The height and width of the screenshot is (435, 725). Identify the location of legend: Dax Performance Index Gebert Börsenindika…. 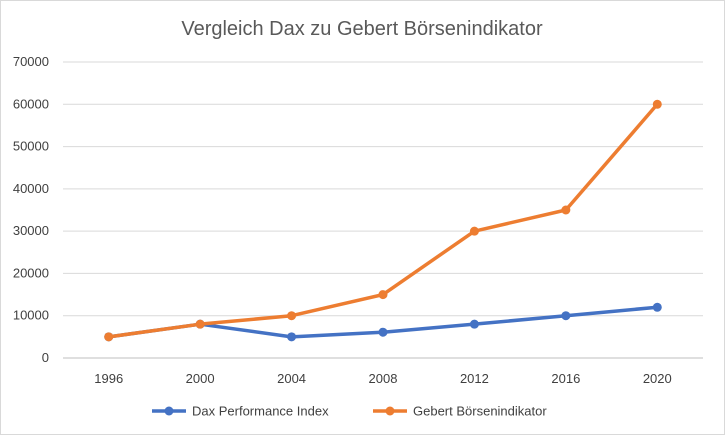
(349, 411).